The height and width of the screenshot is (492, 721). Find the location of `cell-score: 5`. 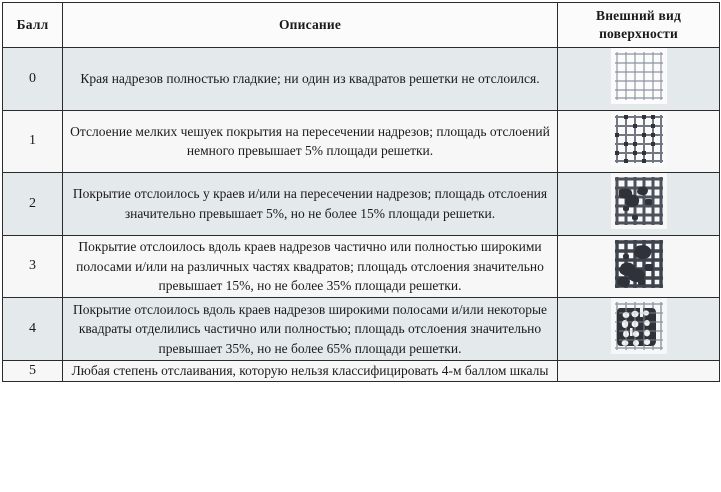

cell-score: 5 is located at coordinates (32, 371).